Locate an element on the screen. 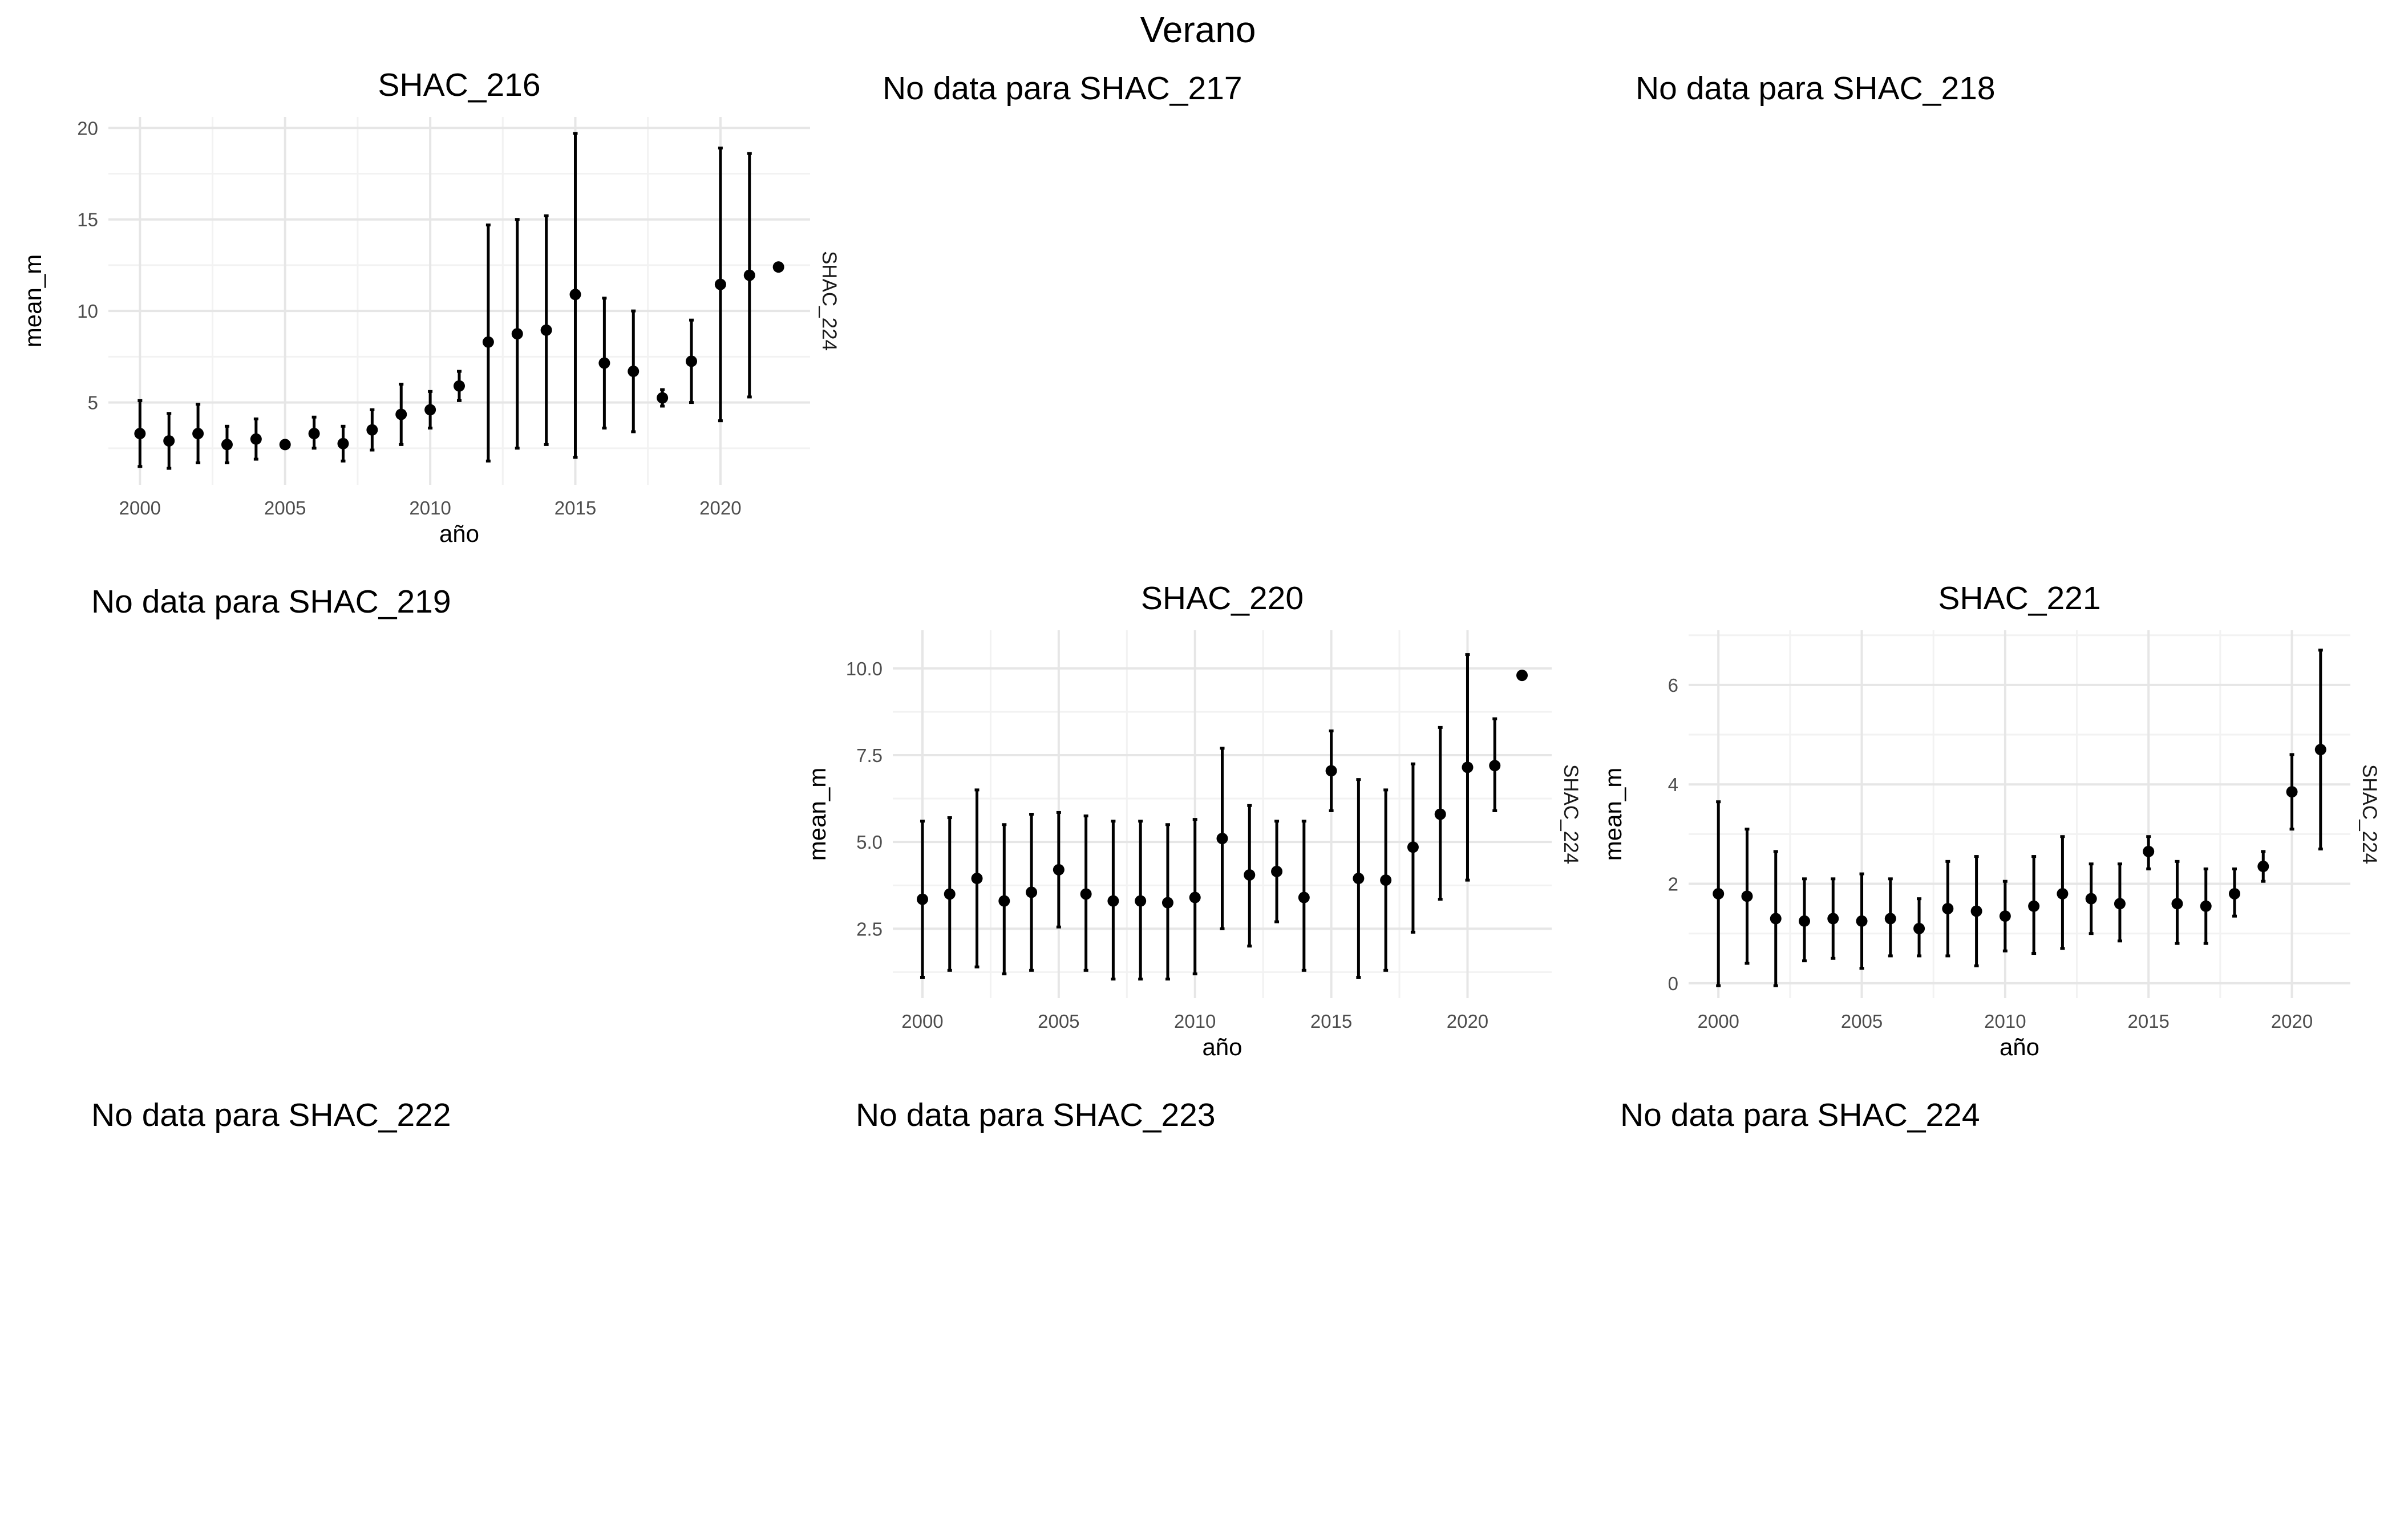  no-data-label-shac224: No data para SHAC_224 is located at coordinates (1800, 1115).